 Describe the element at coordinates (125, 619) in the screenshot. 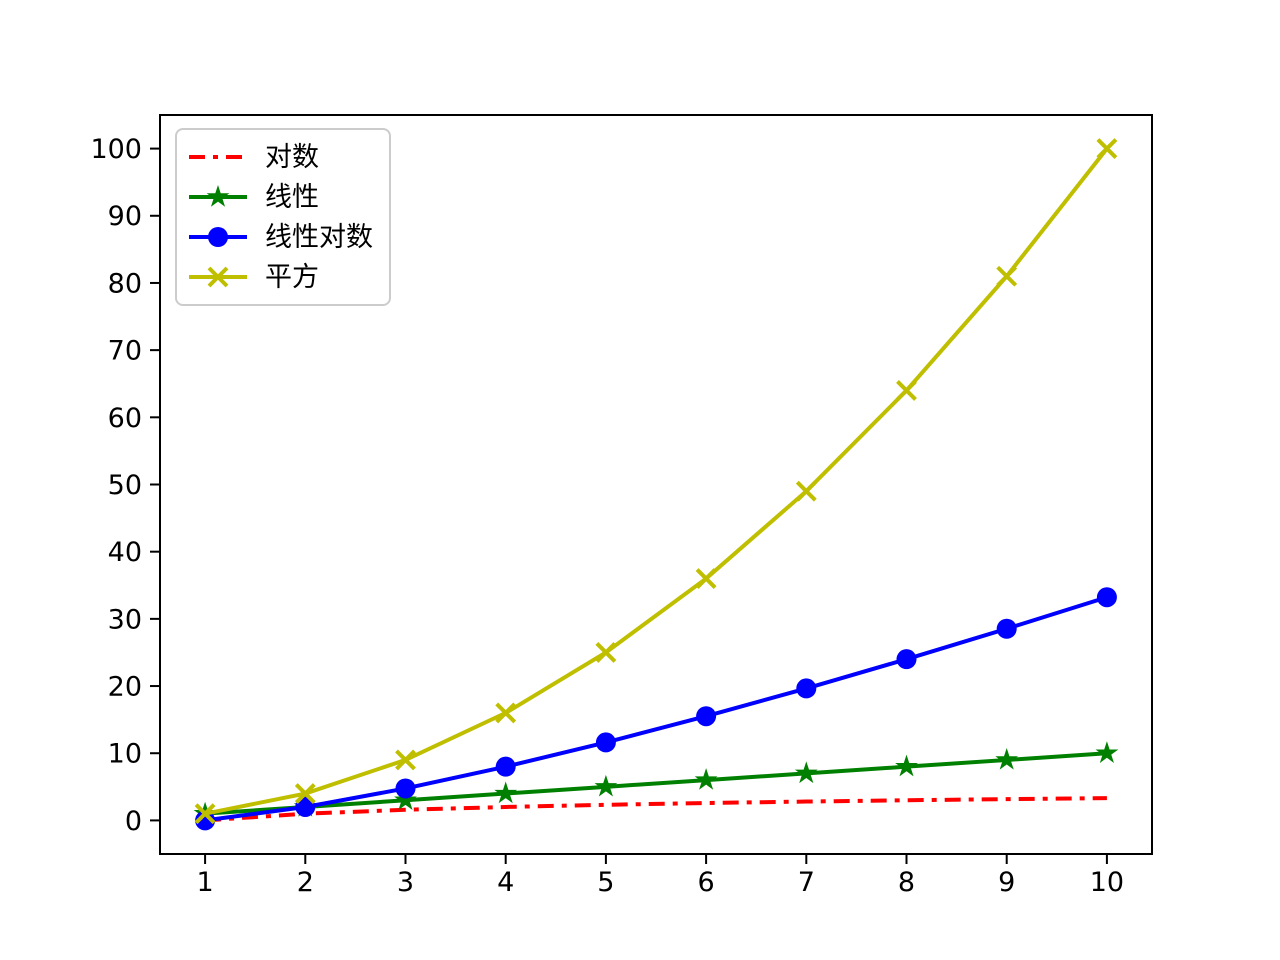

I see `y-tick-label: 30` at that location.